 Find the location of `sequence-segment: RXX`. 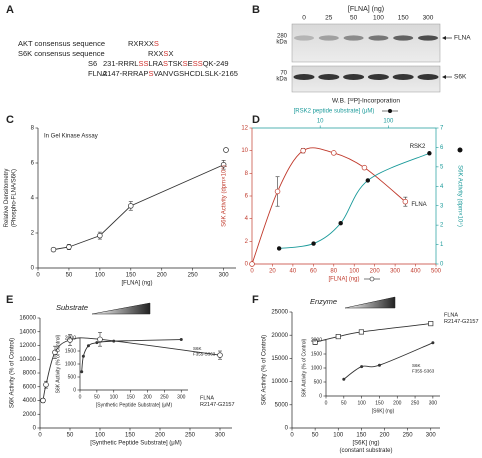

sequence-segment: RXX is located at coordinates (155, 53).